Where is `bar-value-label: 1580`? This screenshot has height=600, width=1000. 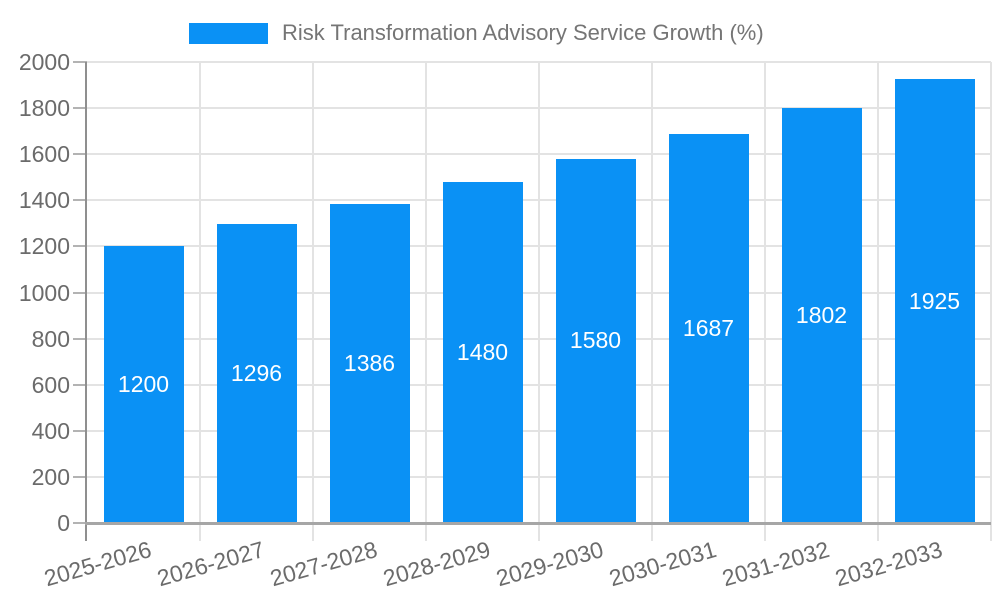 bar-value-label: 1580 is located at coordinates (595, 340).